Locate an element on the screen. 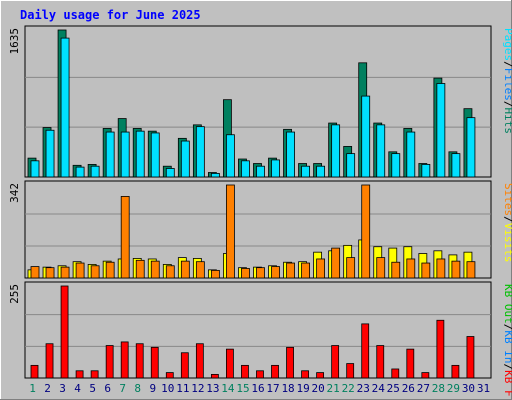 This screenshot has width=512, height=400. x-tick-label: 13 is located at coordinates (212, 388).